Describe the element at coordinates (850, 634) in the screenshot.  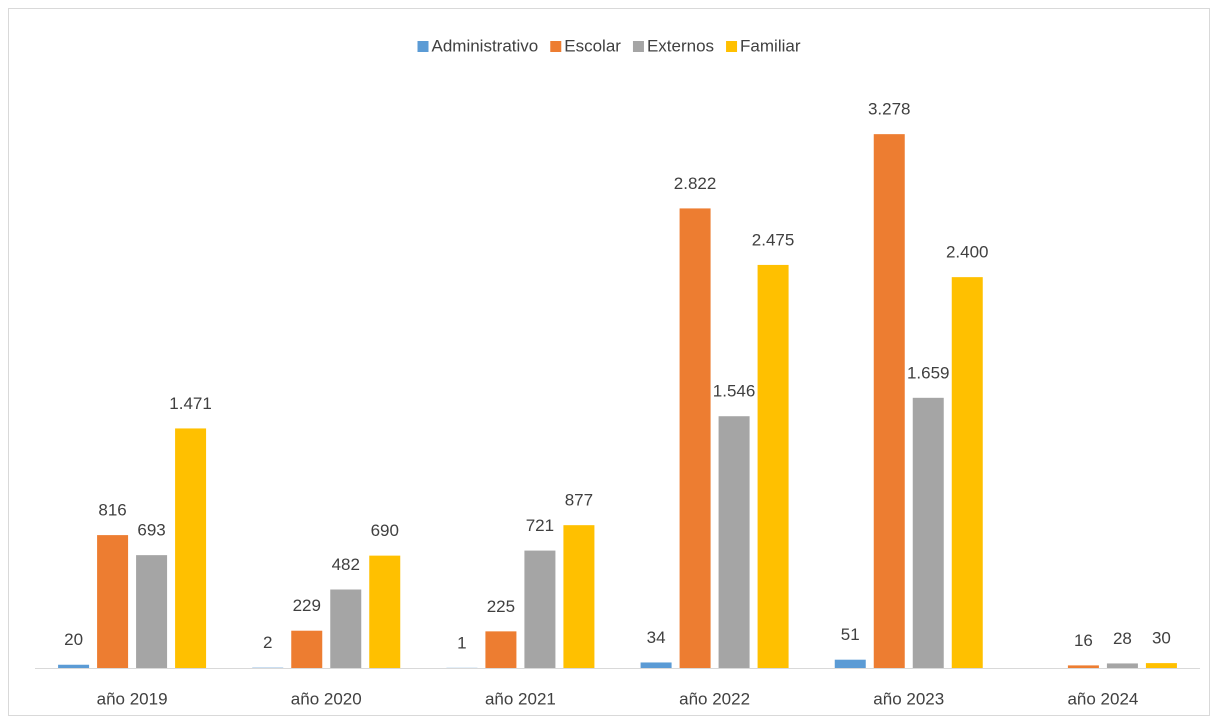
I see `data-label: 51` at that location.